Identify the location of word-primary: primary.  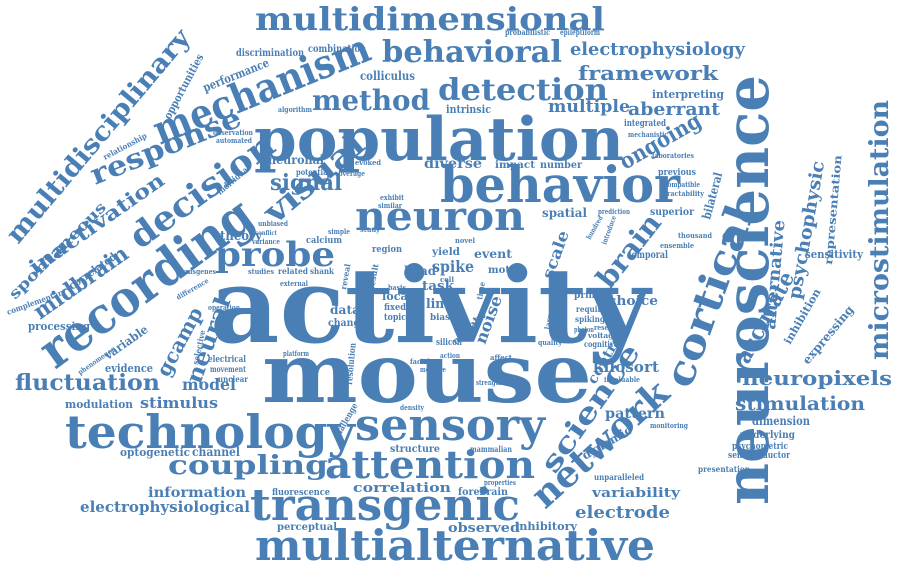
(594, 296).